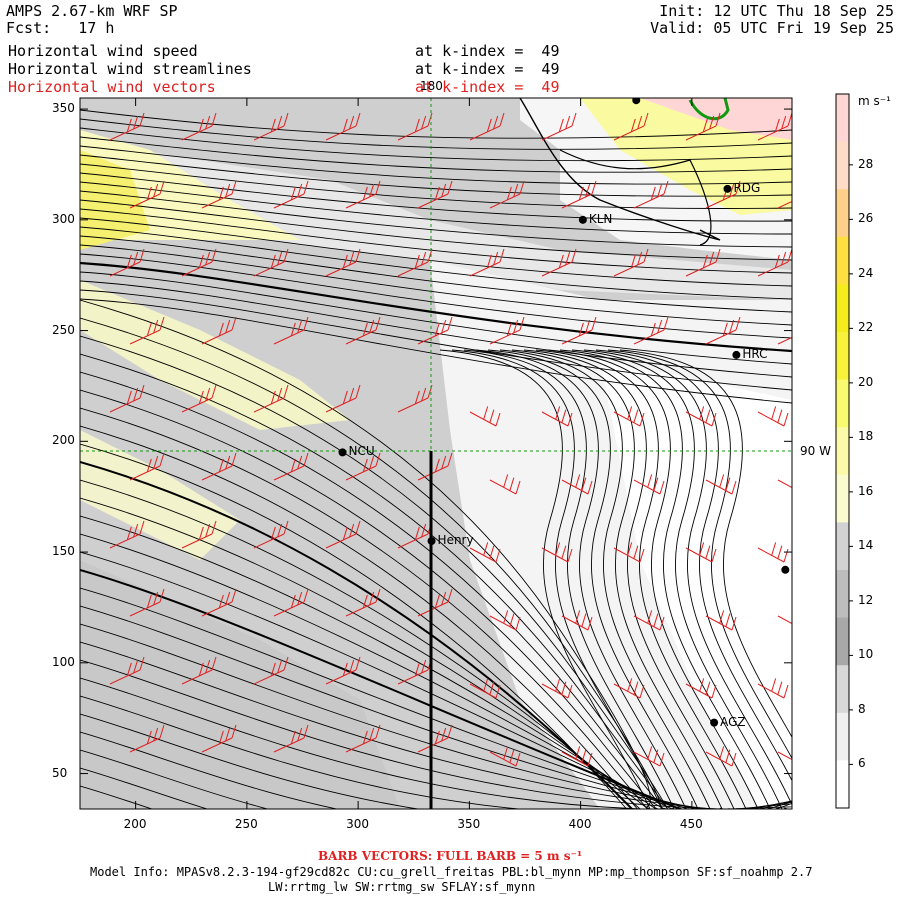  I want to click on model-title: AMPS 2.67-km WRF SP, so click(92, 11).